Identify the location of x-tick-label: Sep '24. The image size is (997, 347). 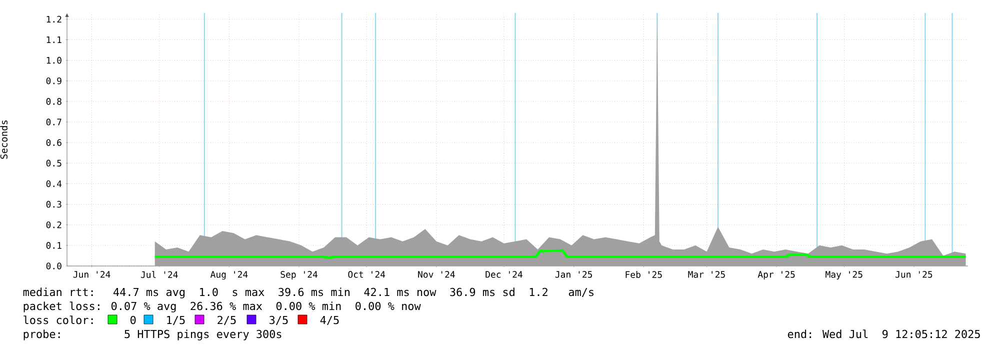
(299, 275).